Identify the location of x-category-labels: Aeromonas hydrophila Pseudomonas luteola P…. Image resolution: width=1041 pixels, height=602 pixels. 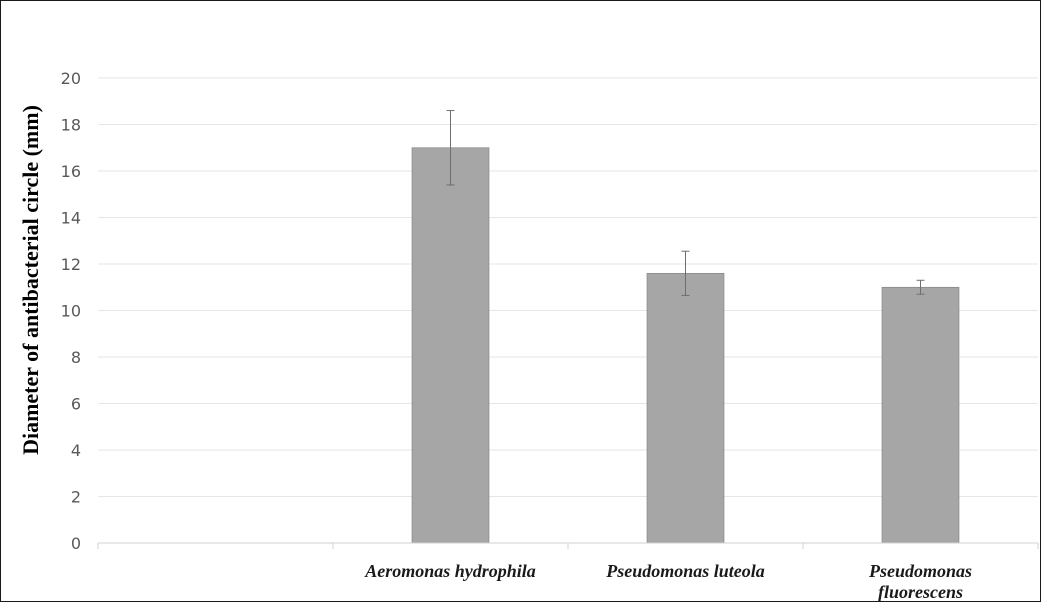
(668, 581).